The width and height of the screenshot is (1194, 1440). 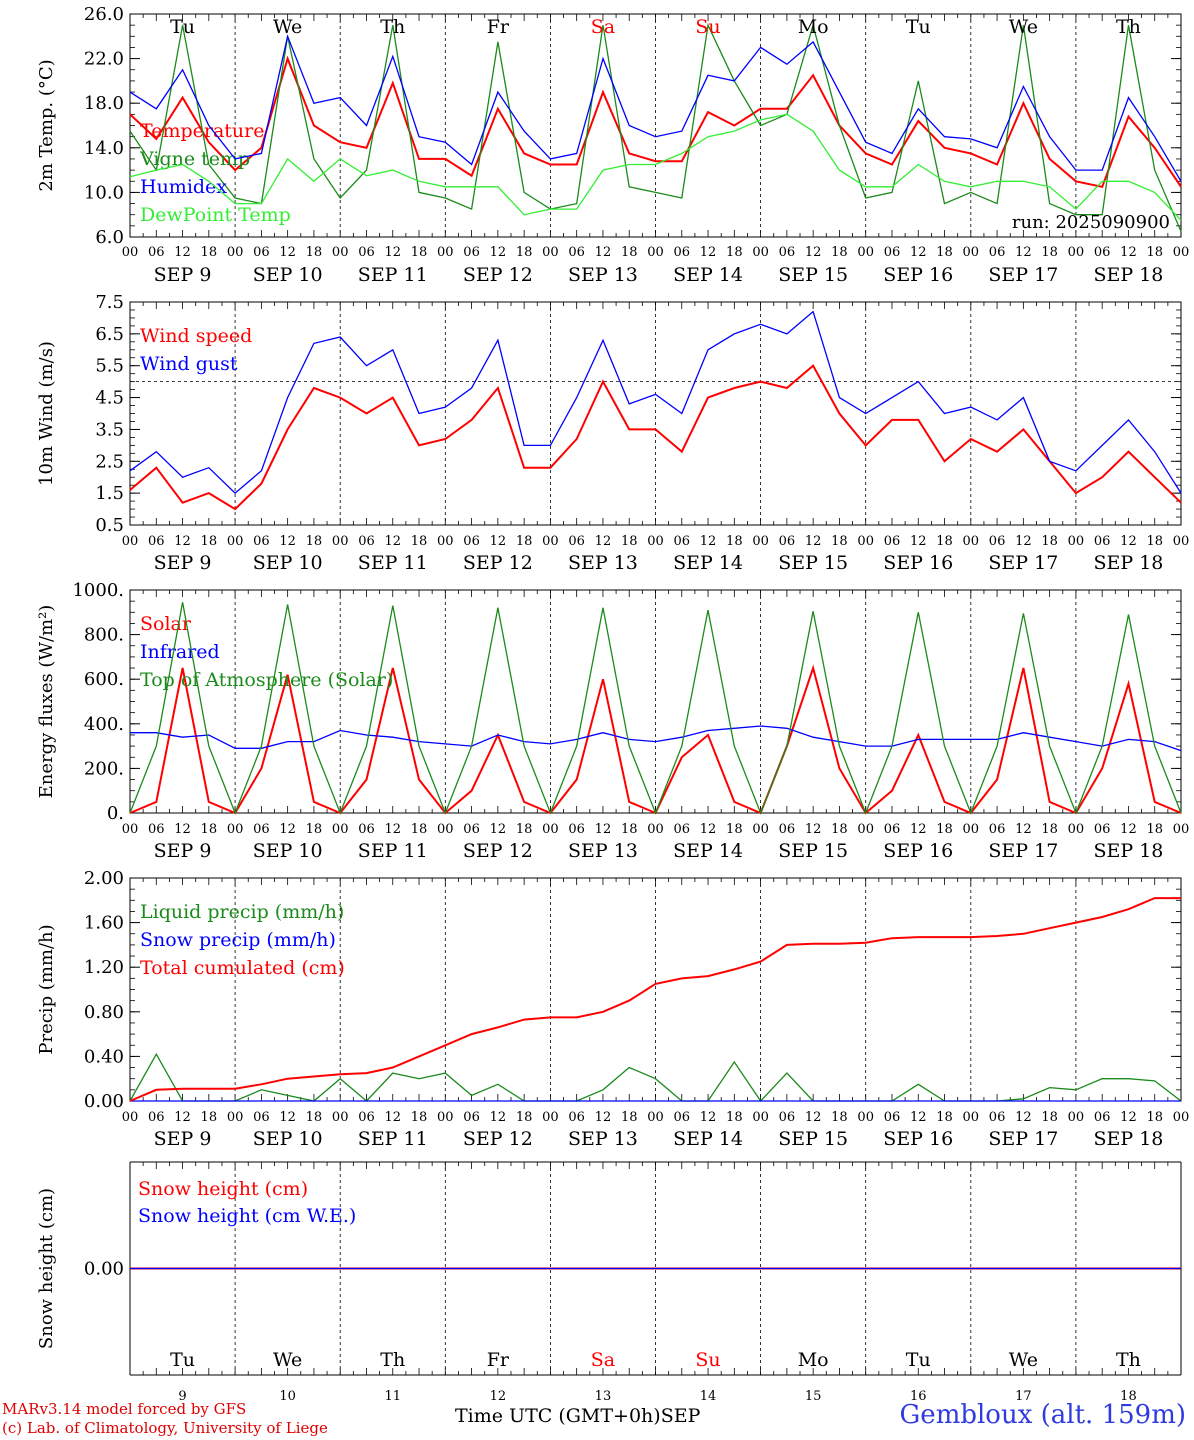 What do you see at coordinates (680, 1416) in the screenshot?
I see `x-axis-month: SEP` at bounding box center [680, 1416].